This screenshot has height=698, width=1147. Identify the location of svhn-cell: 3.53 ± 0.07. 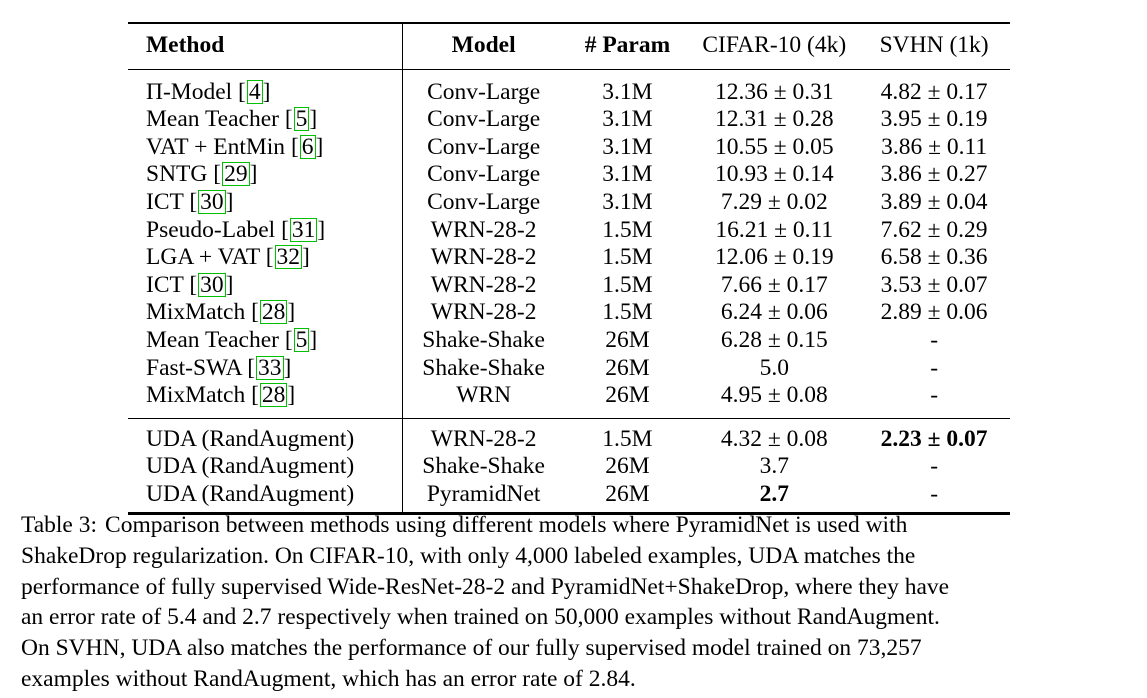
(934, 284).